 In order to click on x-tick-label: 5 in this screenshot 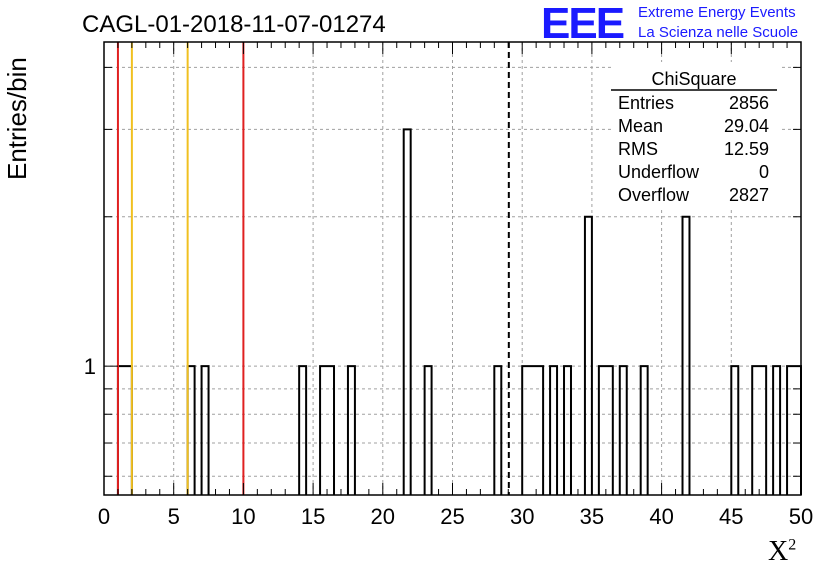, I will do `click(174, 516)`.